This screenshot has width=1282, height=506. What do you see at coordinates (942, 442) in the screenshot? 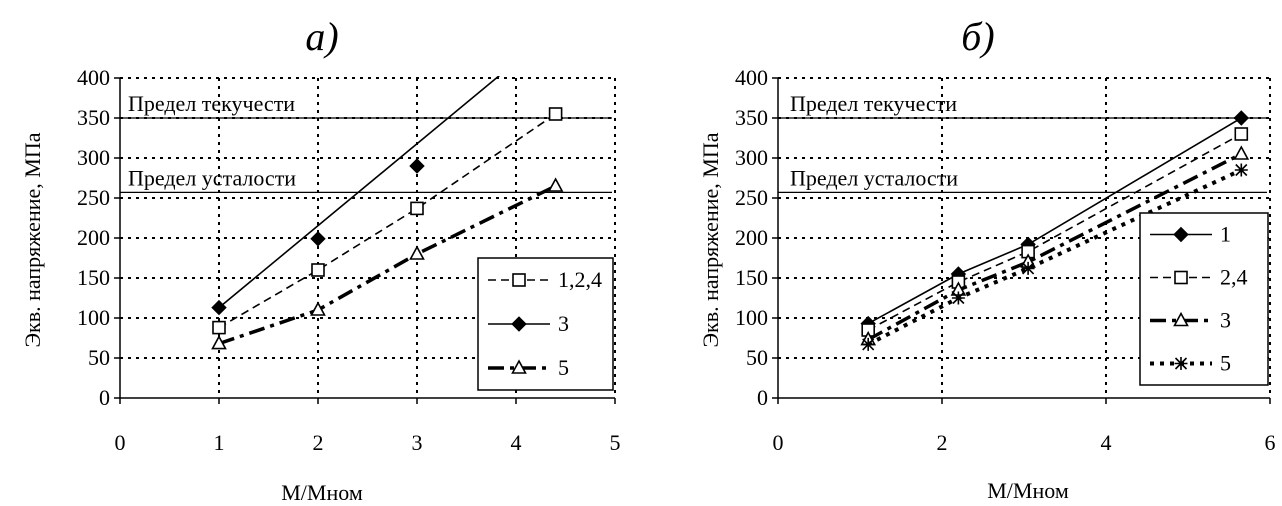
I see `panel-b-x-tick-label: 2` at bounding box center [942, 442].